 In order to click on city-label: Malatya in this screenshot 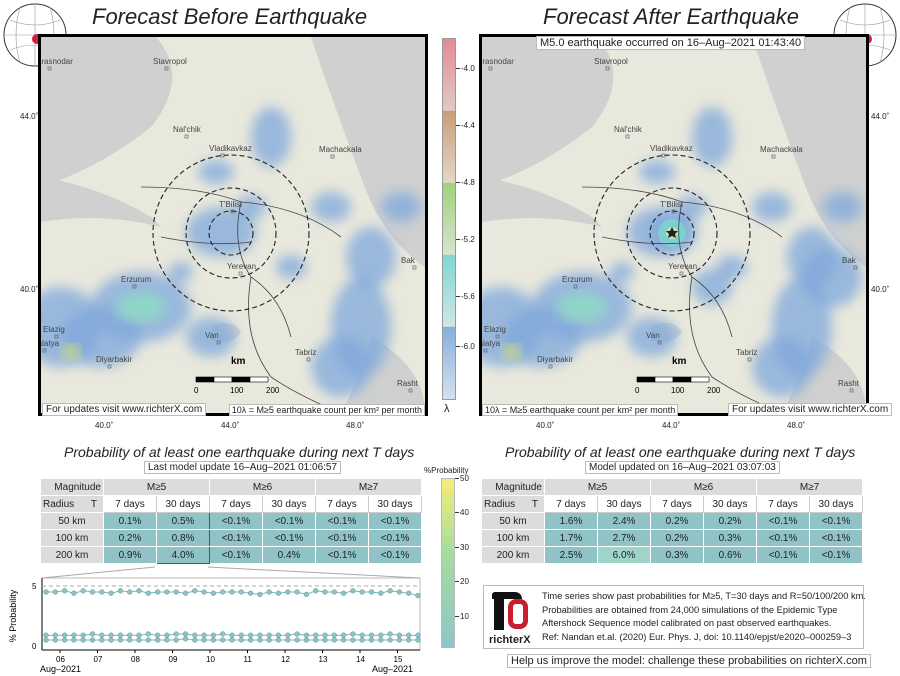, I will do `click(50, 343)`.